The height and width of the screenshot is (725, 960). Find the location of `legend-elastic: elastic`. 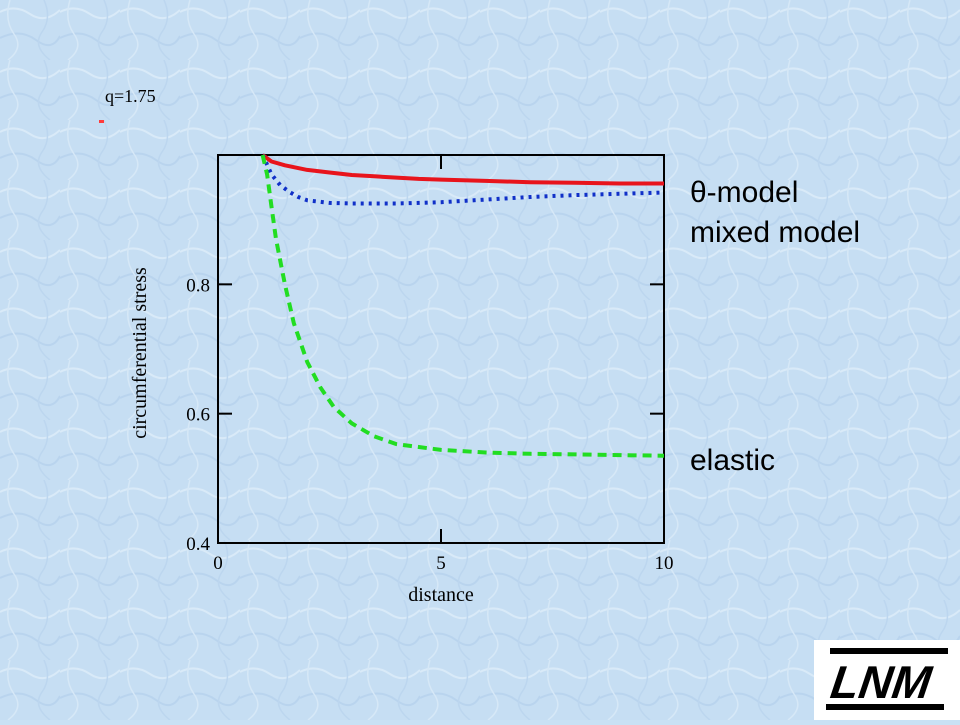

legend-elastic: elastic is located at coordinates (733, 460).